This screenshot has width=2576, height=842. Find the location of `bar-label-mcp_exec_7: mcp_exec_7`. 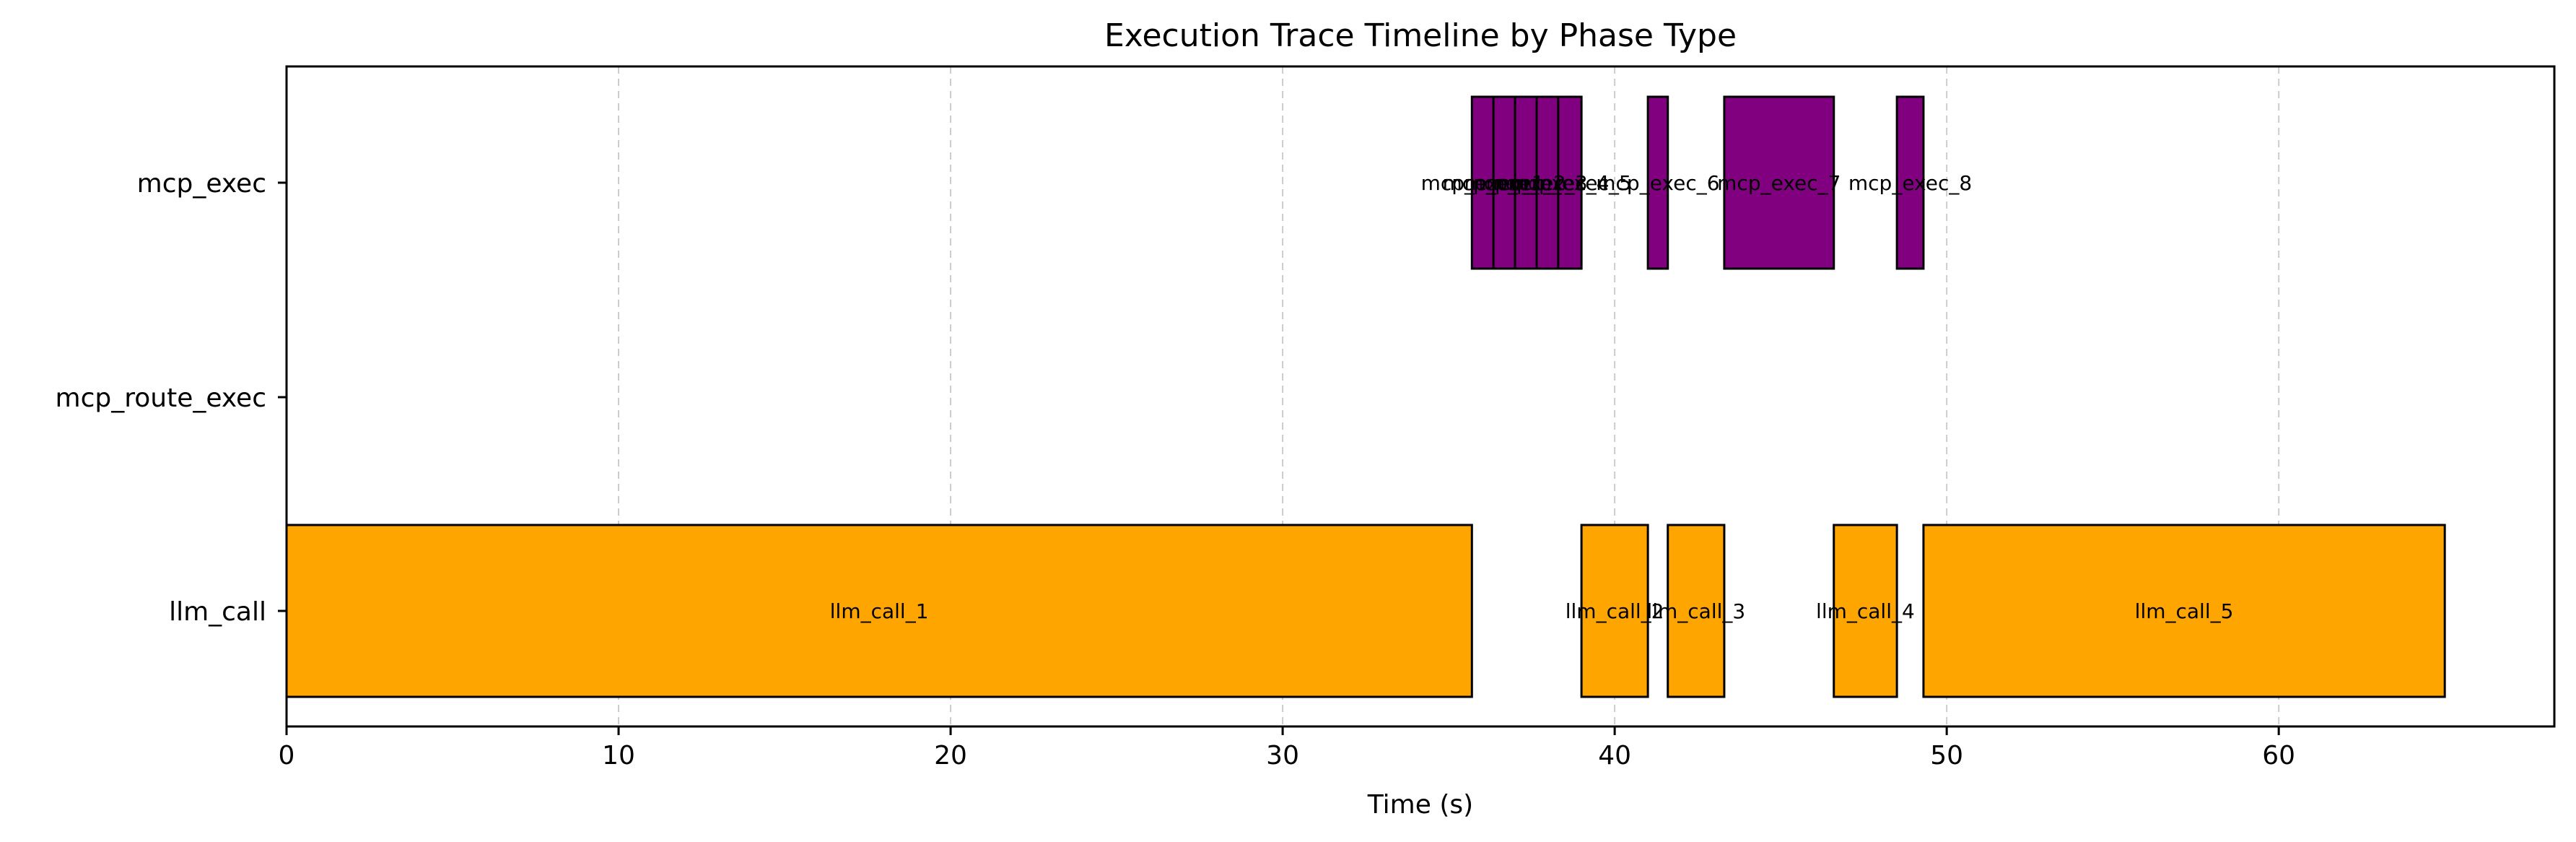

bar-label-mcp_exec_7: mcp_exec_7 is located at coordinates (1779, 183).